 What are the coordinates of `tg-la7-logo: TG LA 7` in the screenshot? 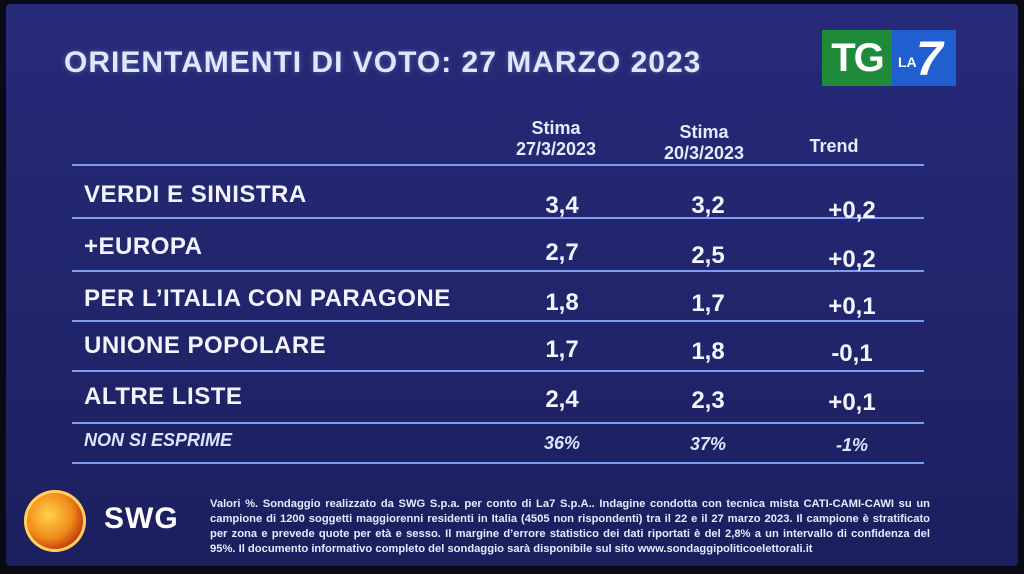 It's located at (889, 60).